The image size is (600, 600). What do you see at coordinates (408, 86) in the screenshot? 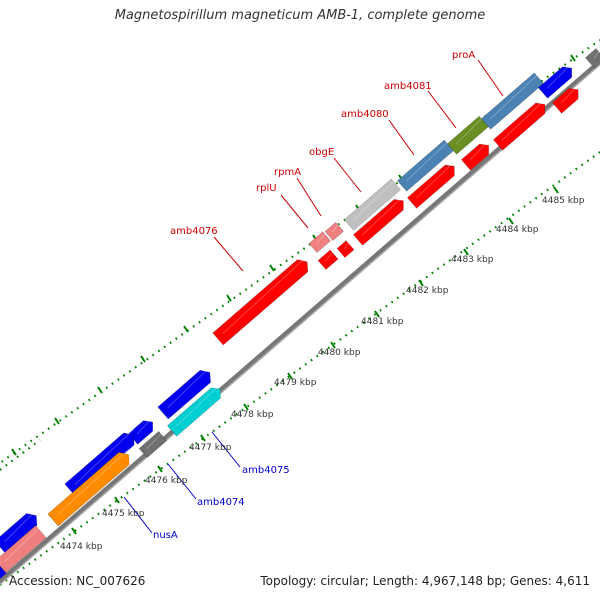
I see `label-amb4081: amb4081` at bounding box center [408, 86].